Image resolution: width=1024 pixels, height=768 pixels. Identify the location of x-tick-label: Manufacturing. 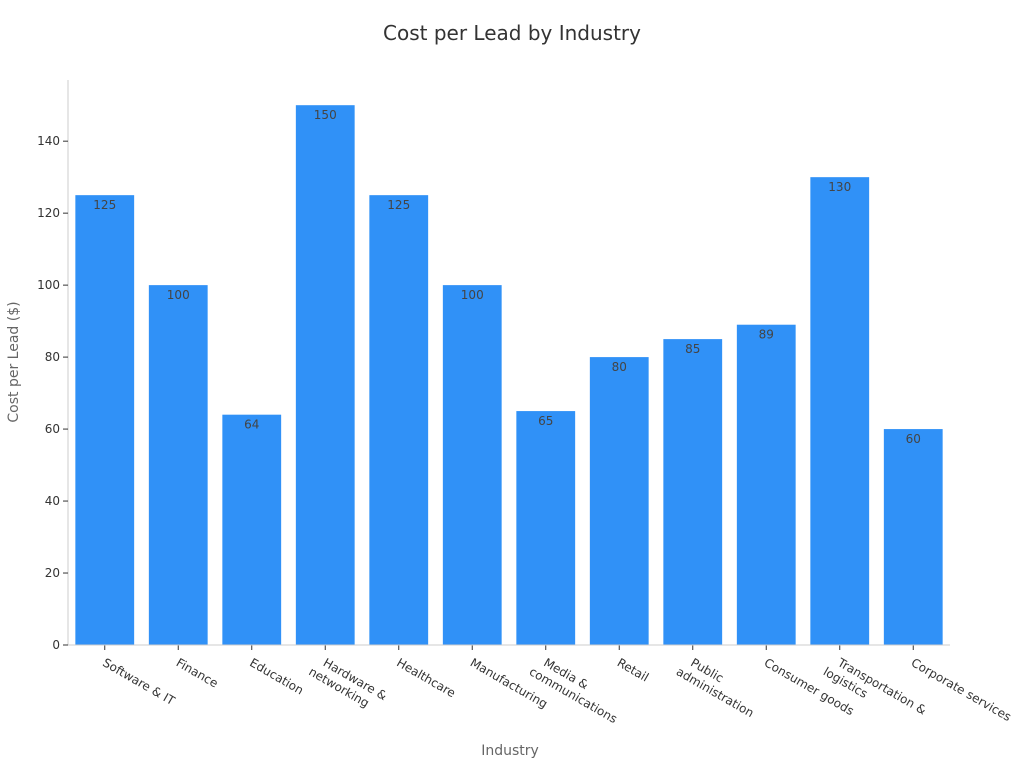
(509, 683).